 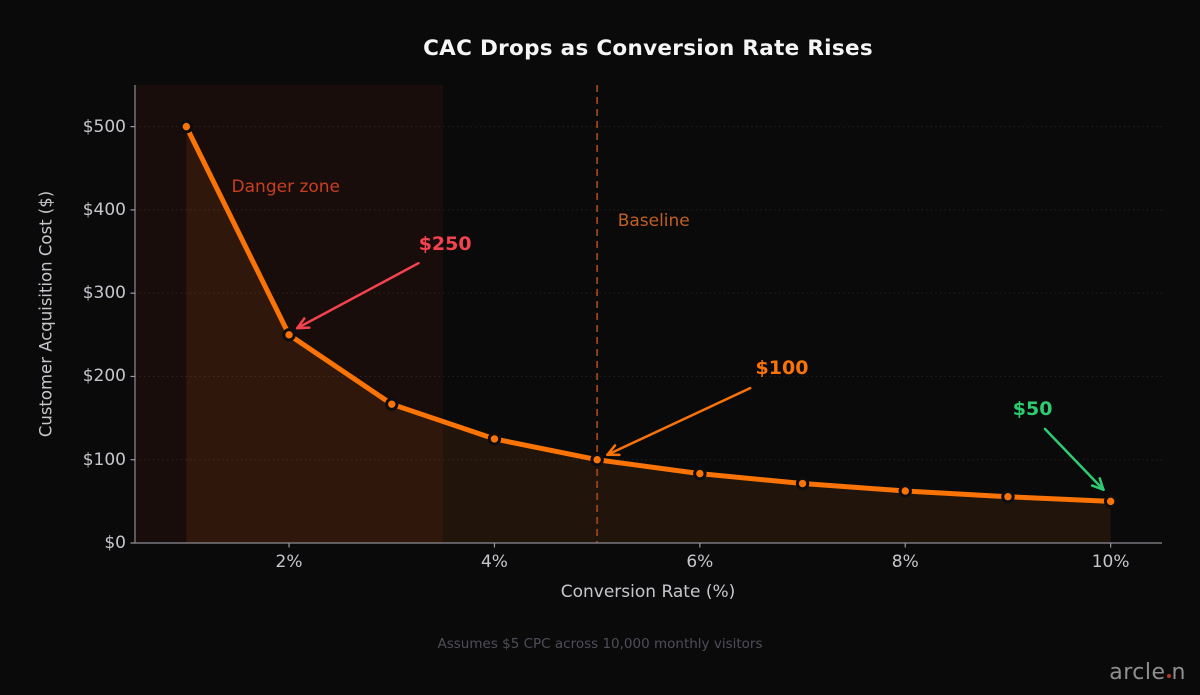 What do you see at coordinates (1110, 562) in the screenshot?
I see `x-tick-label: 10%` at bounding box center [1110, 562].